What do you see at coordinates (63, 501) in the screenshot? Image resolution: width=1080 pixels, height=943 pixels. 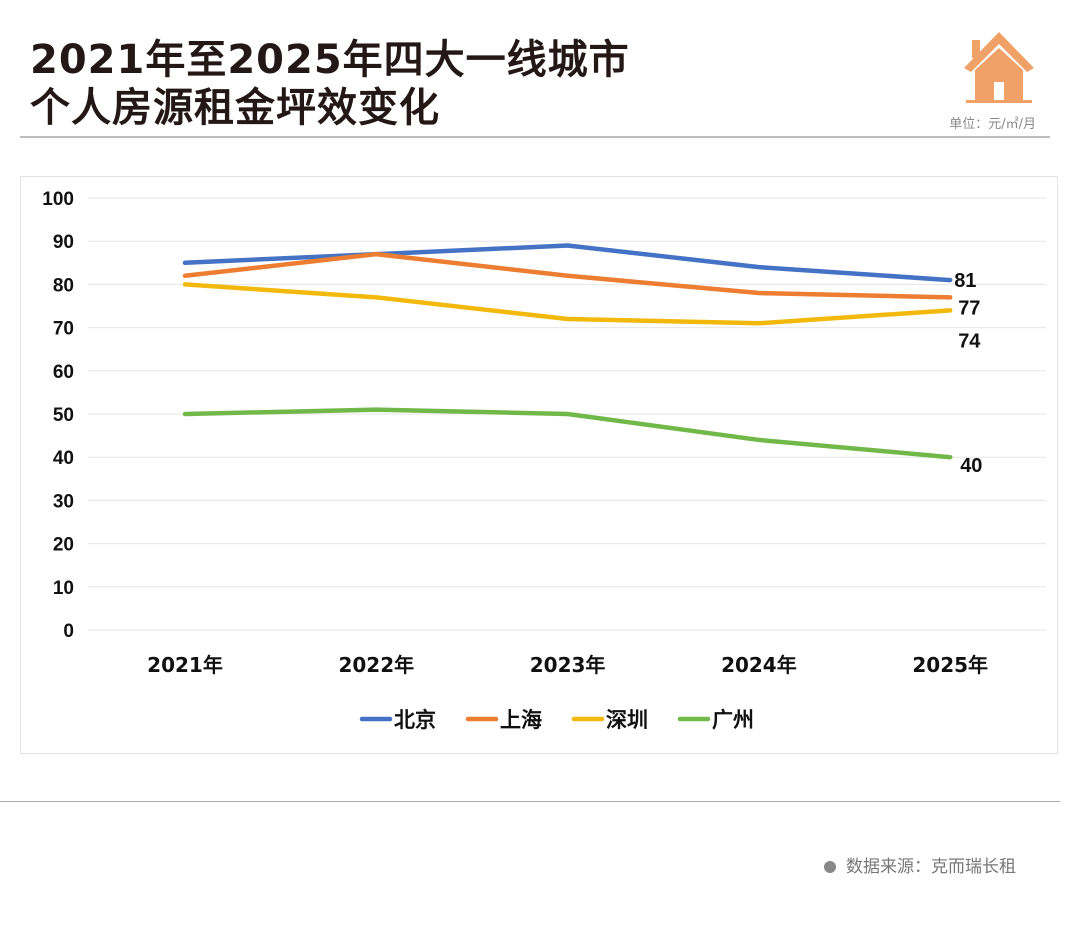 I see `y-tick-label: 30` at bounding box center [63, 501].